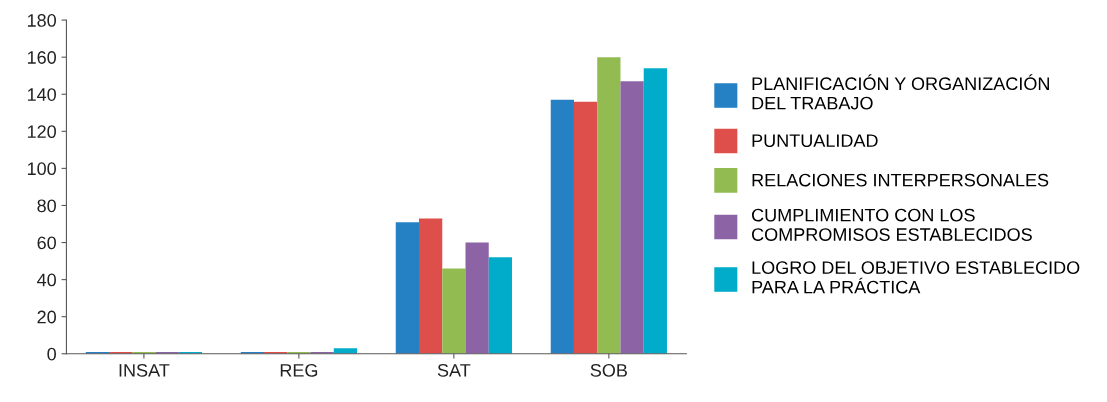  I want to click on legend-label: RELACIONES INTERPERSONALES, so click(900, 180).